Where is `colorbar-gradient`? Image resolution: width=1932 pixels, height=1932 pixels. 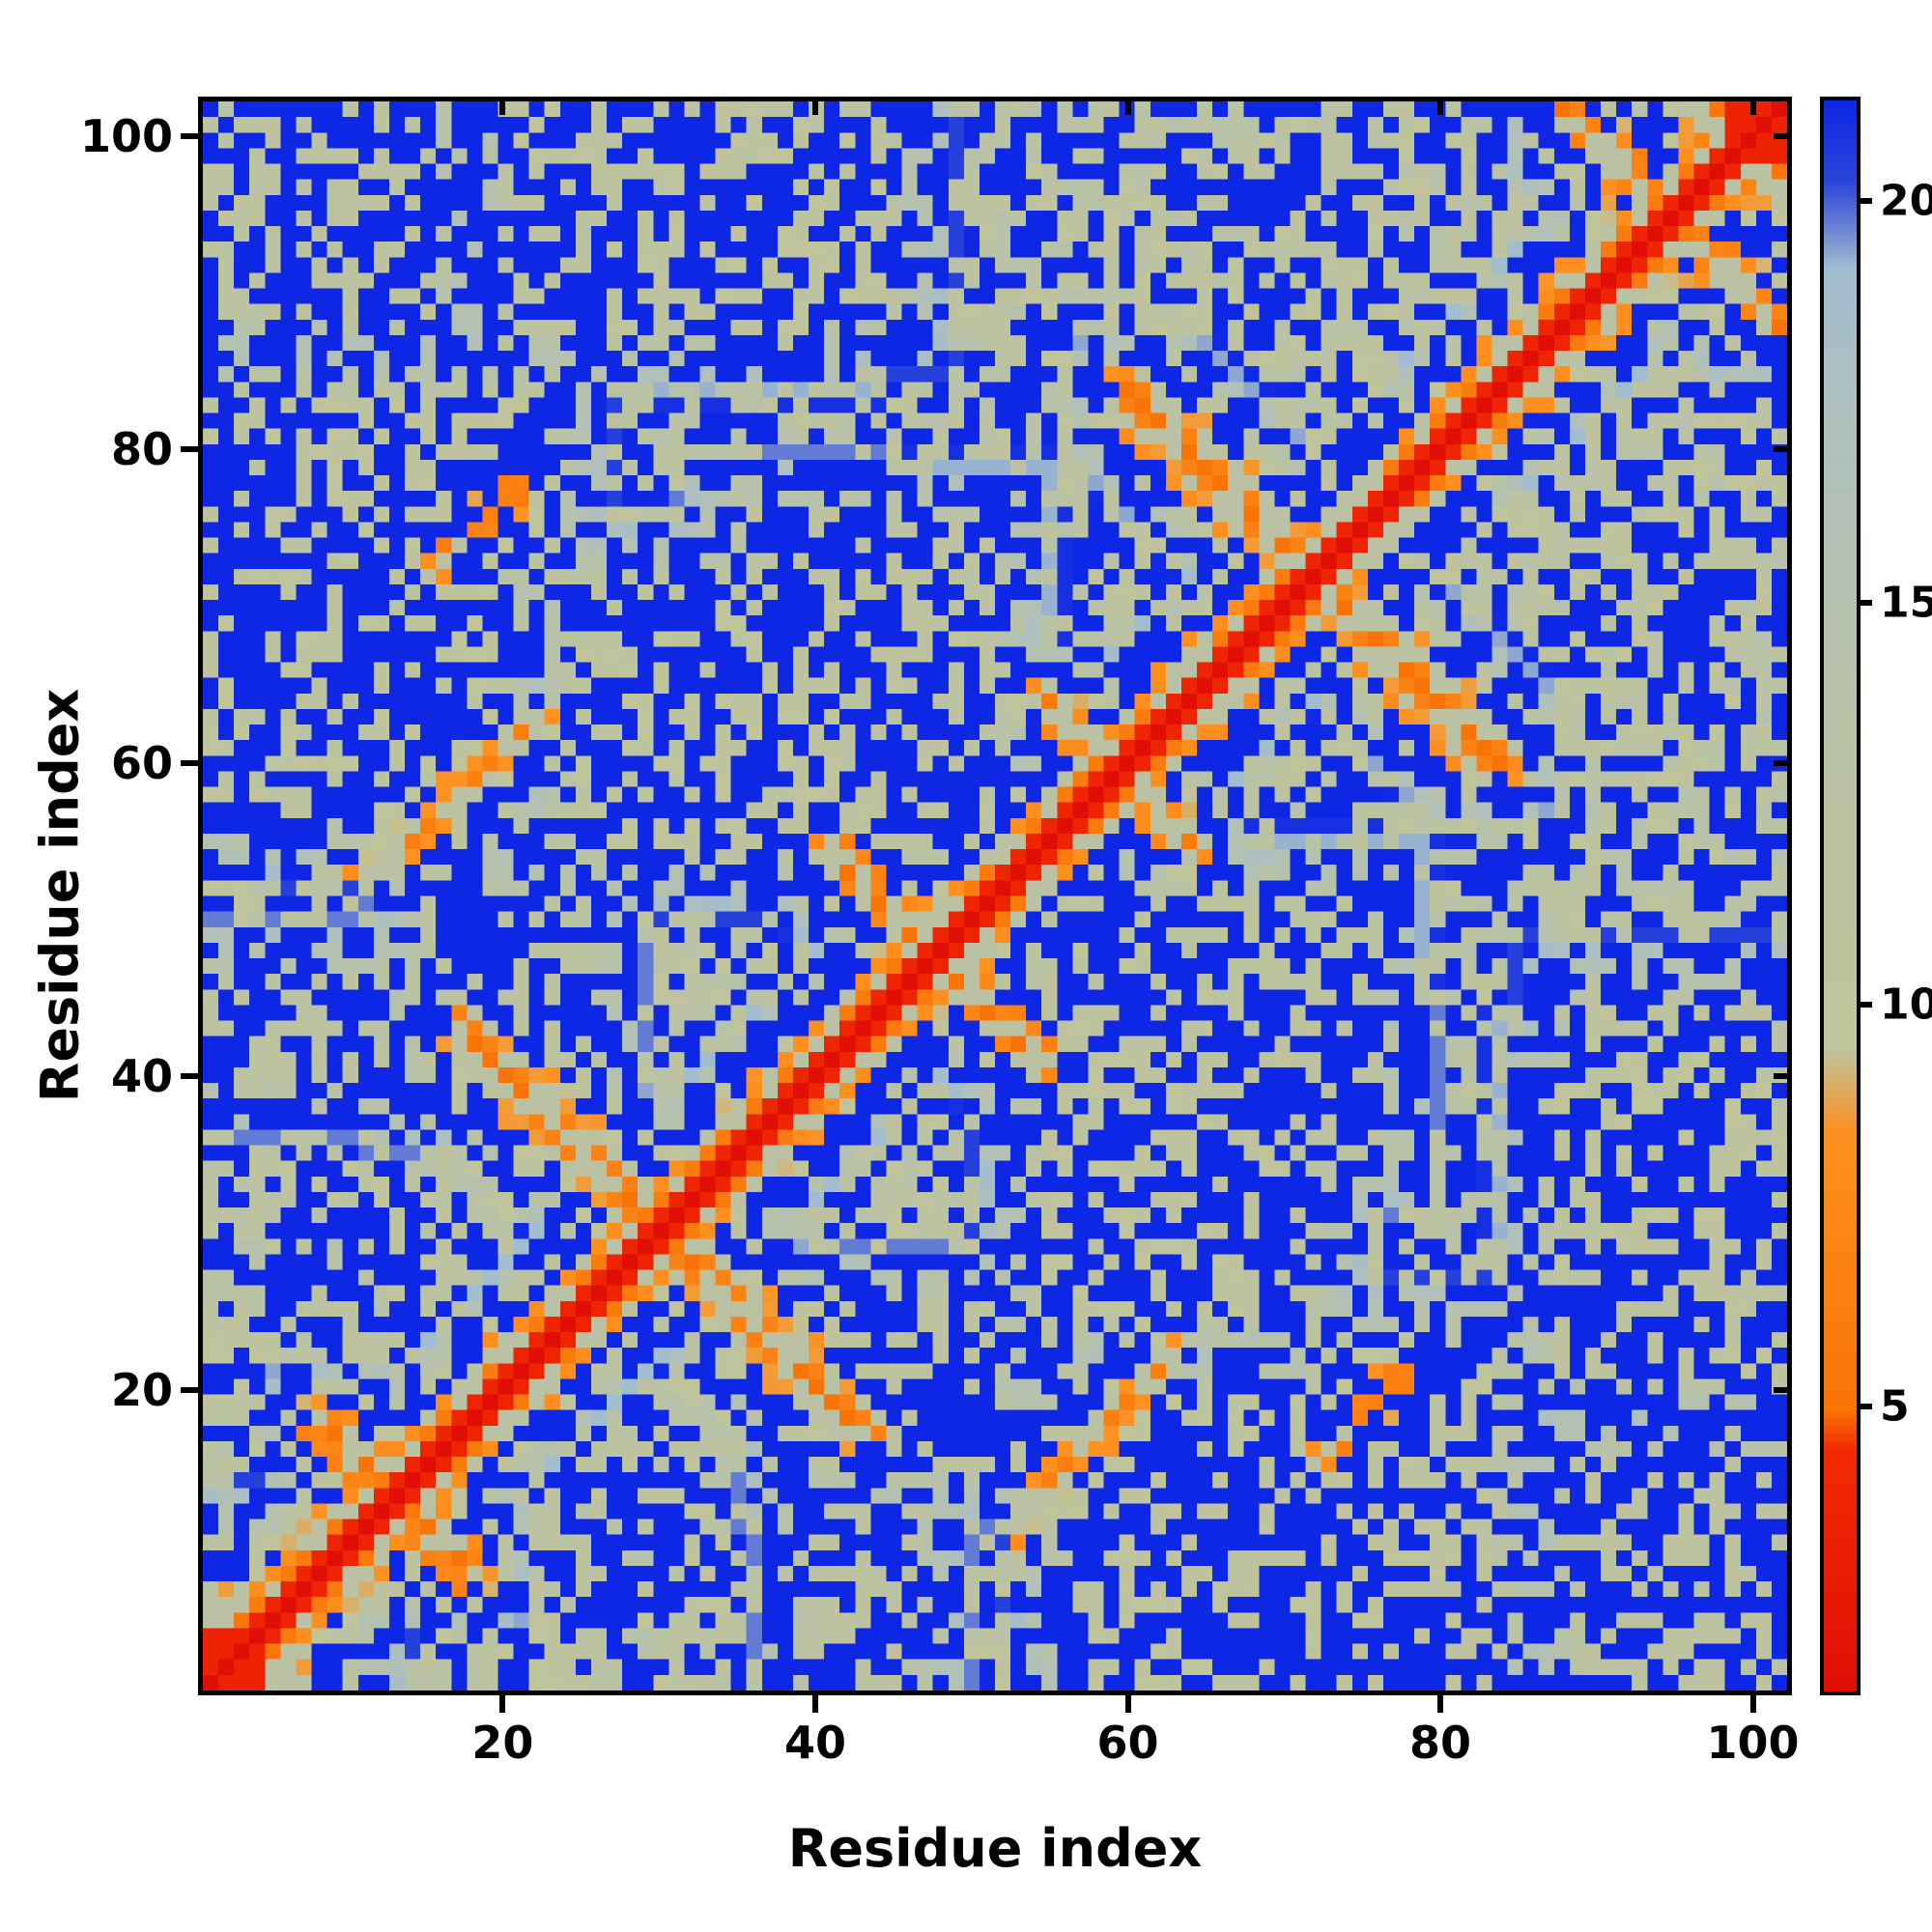 colorbar-gradient is located at coordinates (1840, 895).